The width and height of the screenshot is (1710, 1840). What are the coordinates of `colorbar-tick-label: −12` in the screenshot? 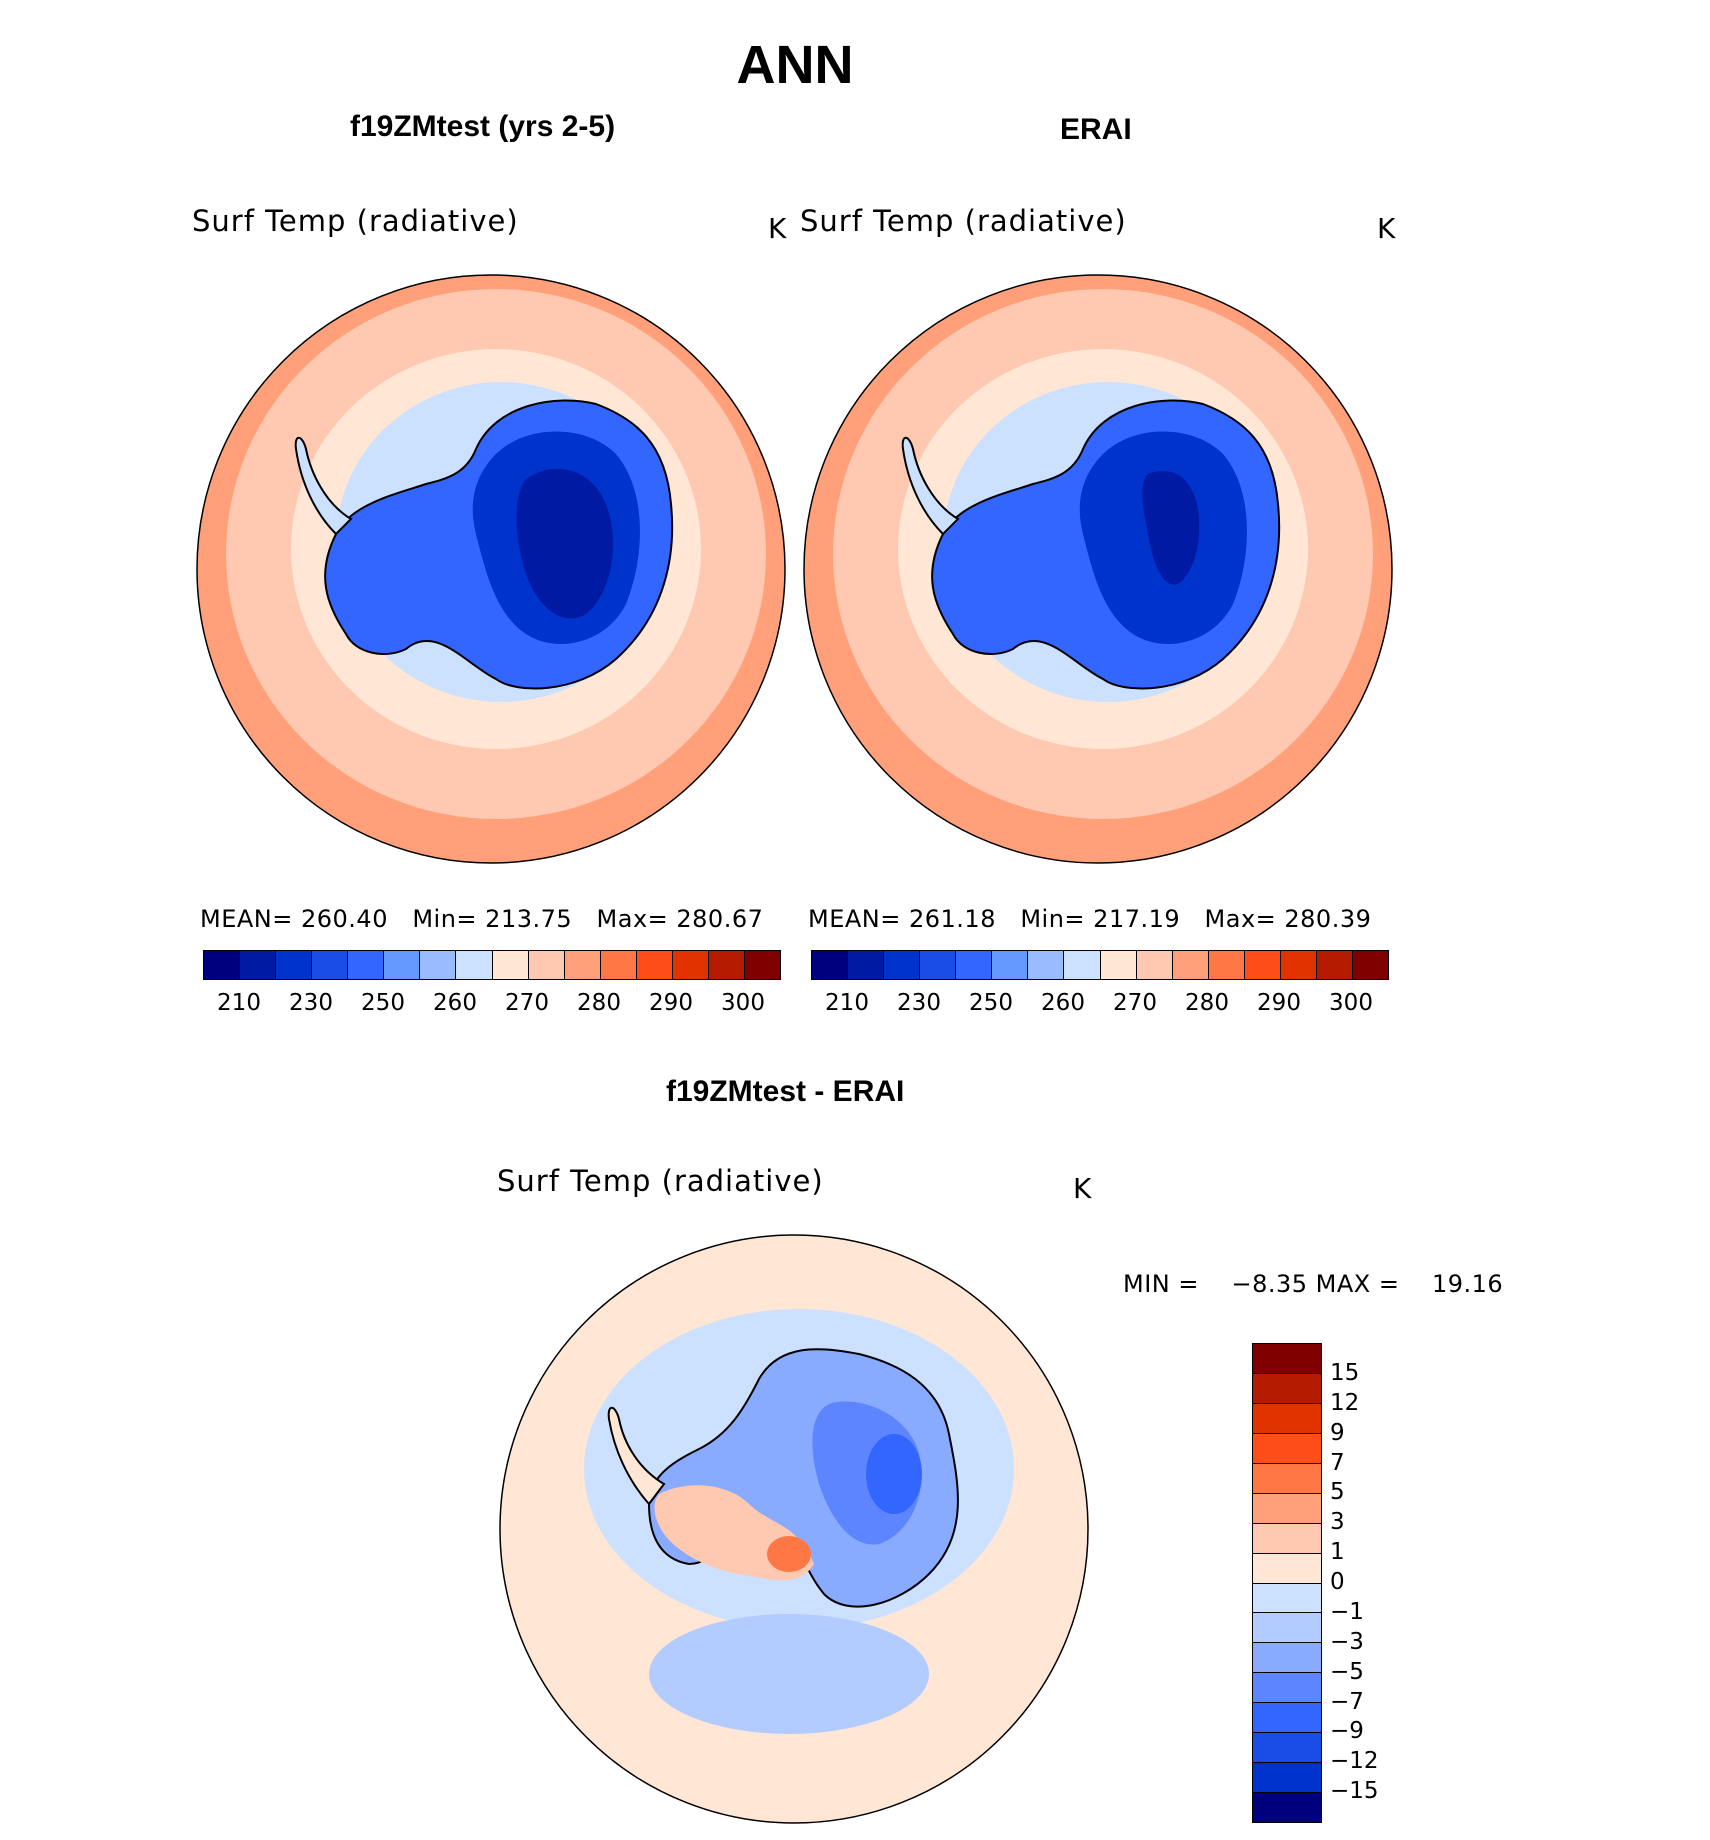 It's located at (1354, 1761).